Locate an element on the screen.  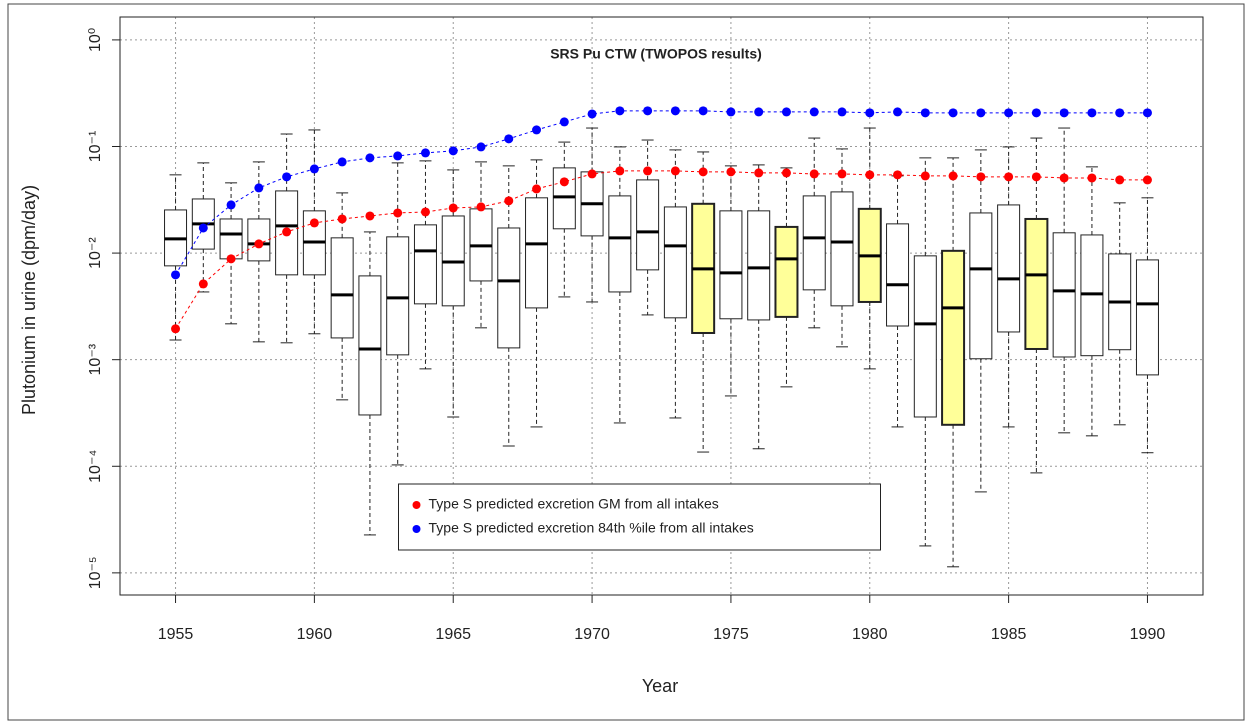
x-tick-label: 1985 is located at coordinates (1009, 634).